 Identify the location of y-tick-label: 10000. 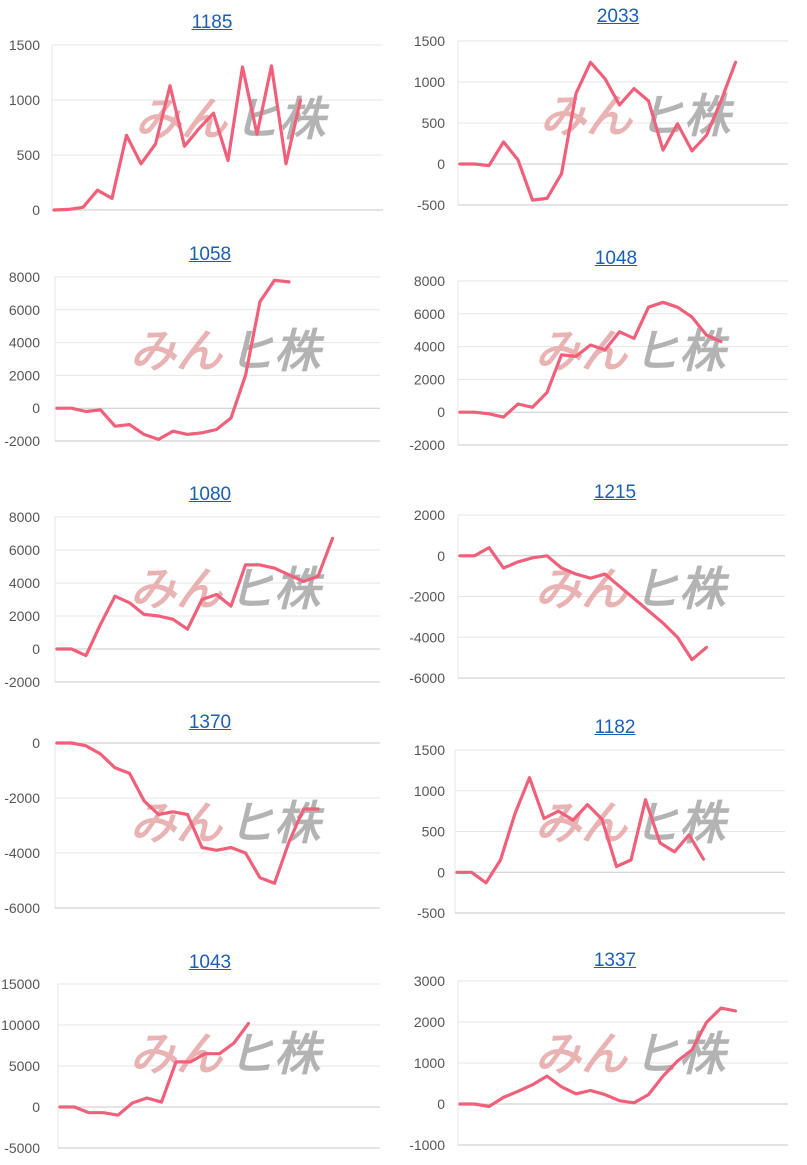
(20, 1025).